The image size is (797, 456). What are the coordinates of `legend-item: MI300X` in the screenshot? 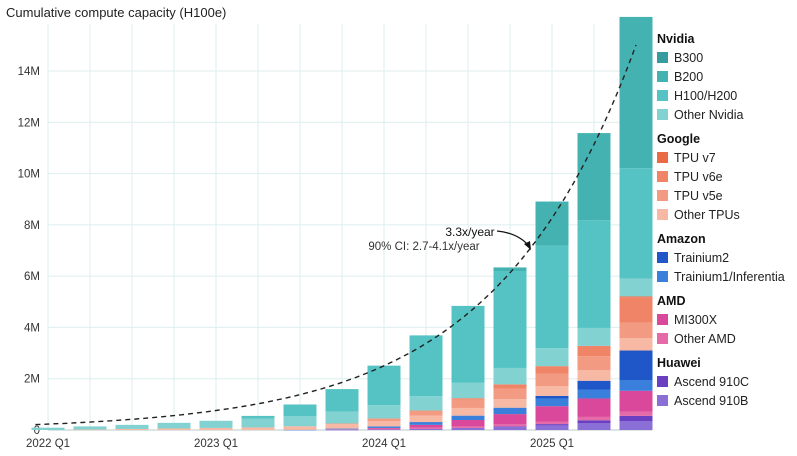 It's located at (727, 319).